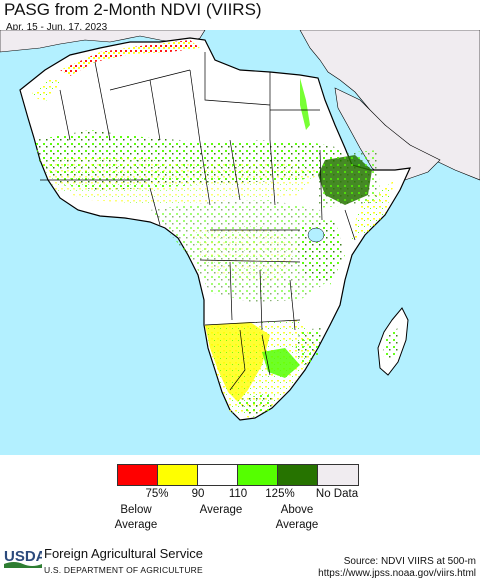 Image resolution: width=480 pixels, height=580 pixels. I want to click on legend-above-average: Above Average, so click(297, 517).